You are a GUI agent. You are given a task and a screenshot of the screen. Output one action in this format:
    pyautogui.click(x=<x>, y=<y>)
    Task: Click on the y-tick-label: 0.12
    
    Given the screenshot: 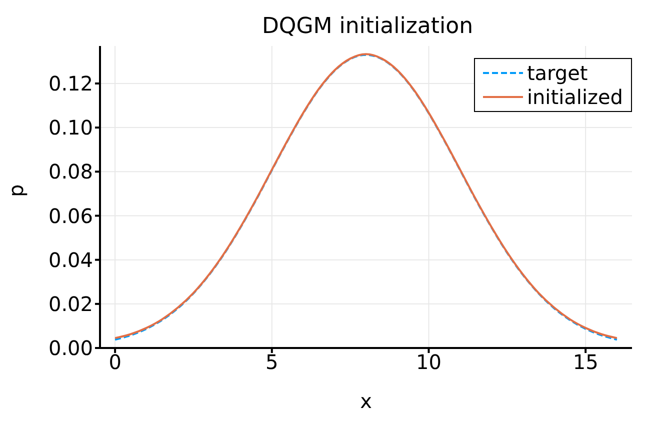 What is the action you would take?
    pyautogui.click(x=70, y=84)
    